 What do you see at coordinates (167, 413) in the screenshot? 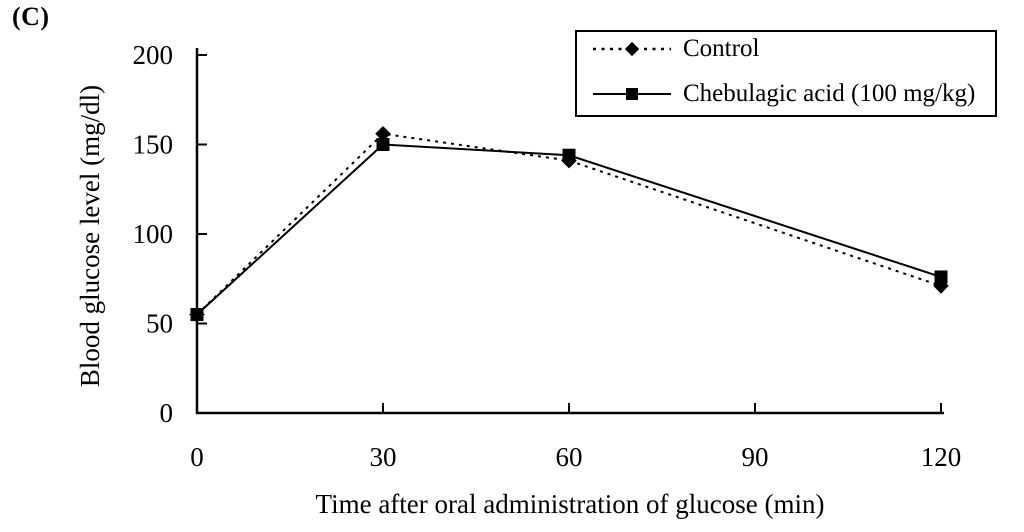
I see `y-tick-label: 0` at bounding box center [167, 413].